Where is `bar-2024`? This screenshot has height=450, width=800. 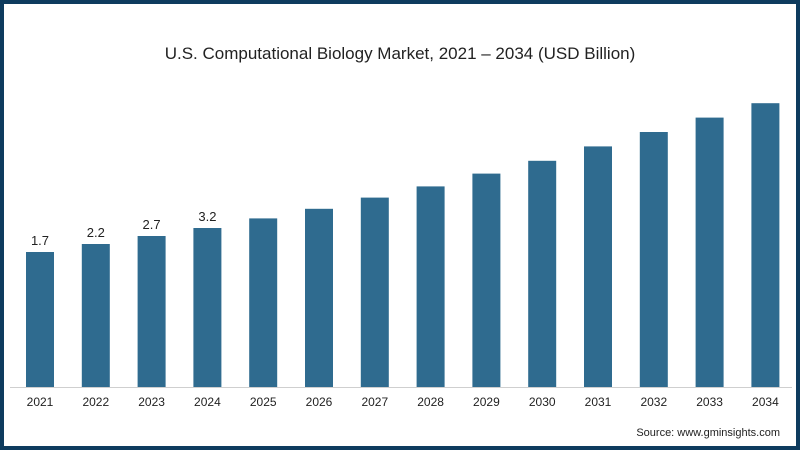
bar-2024 is located at coordinates (207, 307).